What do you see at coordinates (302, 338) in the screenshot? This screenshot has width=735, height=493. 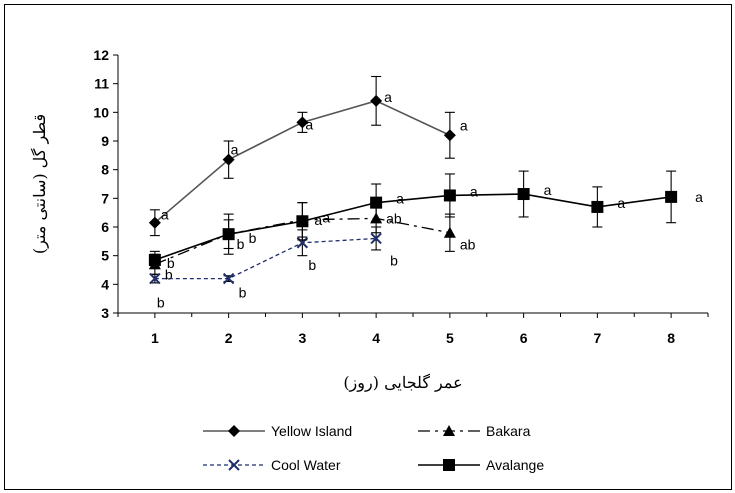 I see `x-tick-label: 3` at bounding box center [302, 338].